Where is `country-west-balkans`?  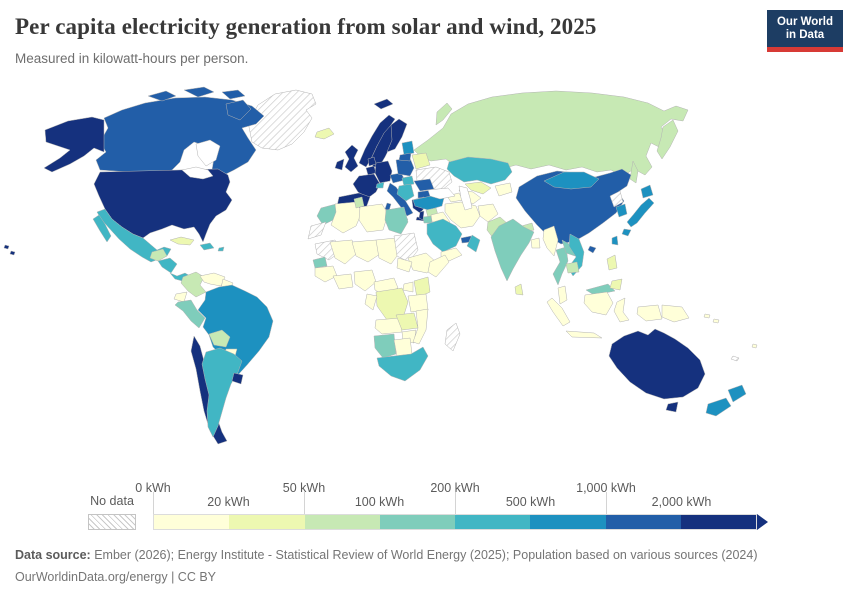
country-west-balkans is located at coordinates (405, 192).